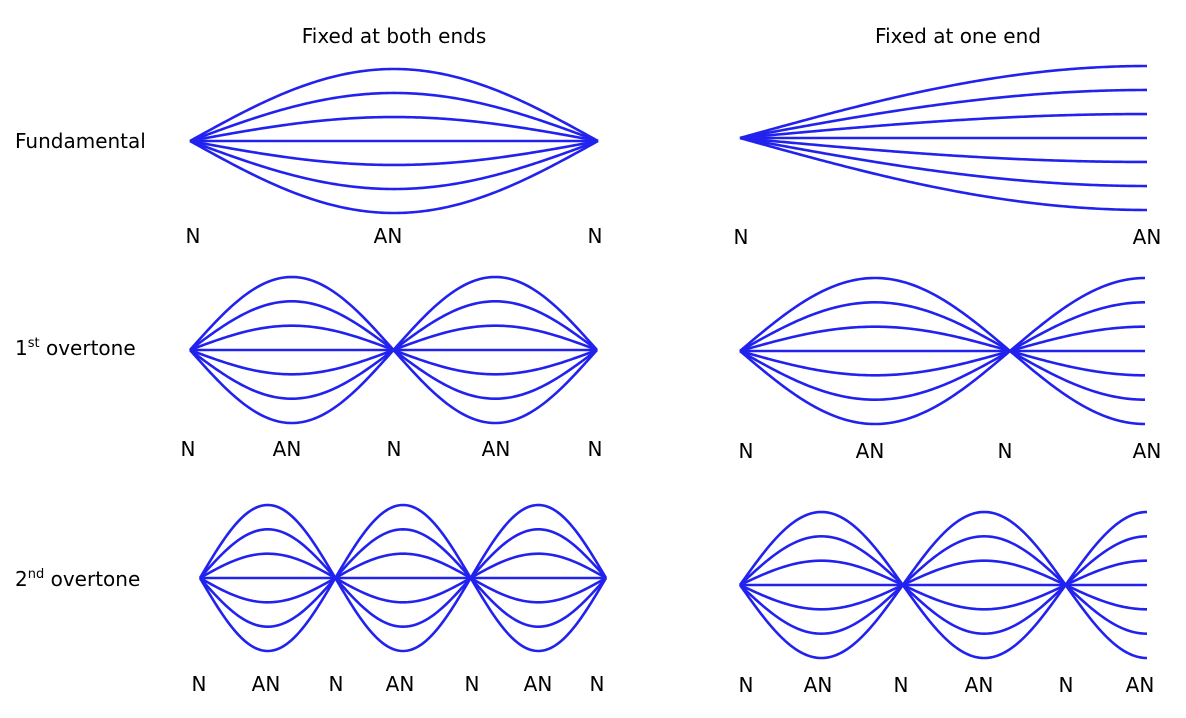  I want to click on wave-panel-overtone2_one, so click(943, 585).